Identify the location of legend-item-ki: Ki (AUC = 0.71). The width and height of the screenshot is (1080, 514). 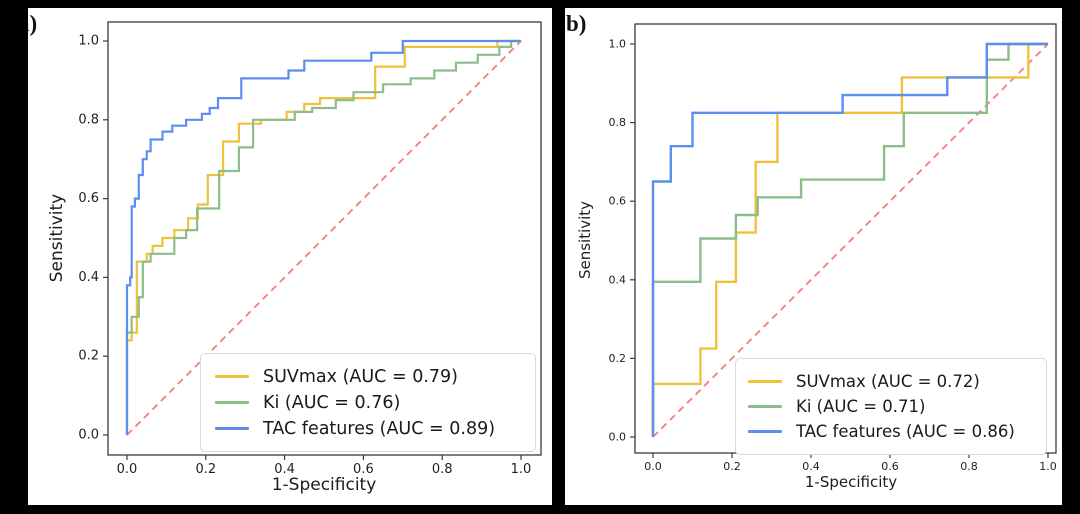
(891, 406).